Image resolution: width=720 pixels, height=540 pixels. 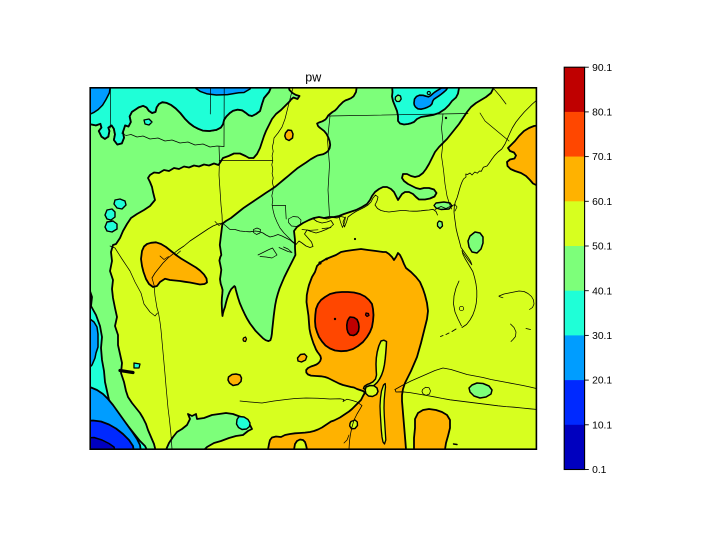 What do you see at coordinates (599, 470) in the screenshot?
I see `svg-text: 0.1` at bounding box center [599, 470].